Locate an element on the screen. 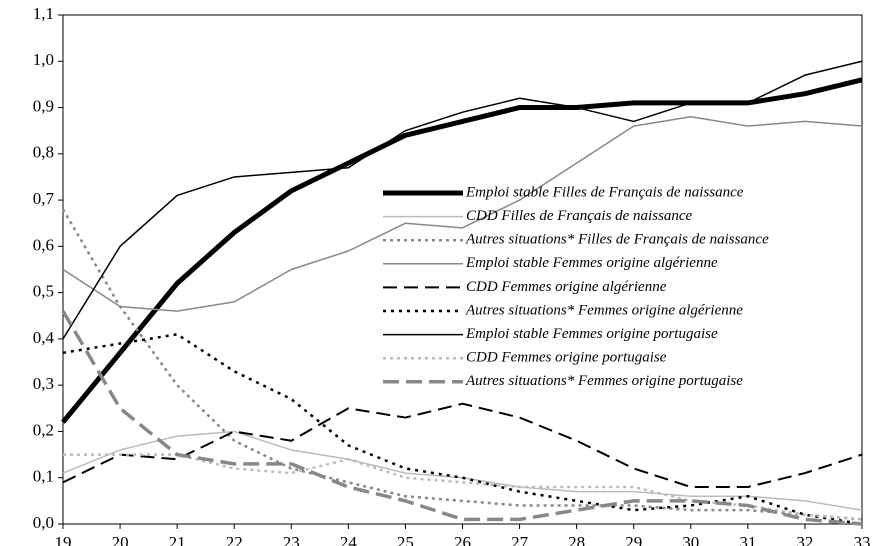  x-tick-label: 29 is located at coordinates (633, 539).